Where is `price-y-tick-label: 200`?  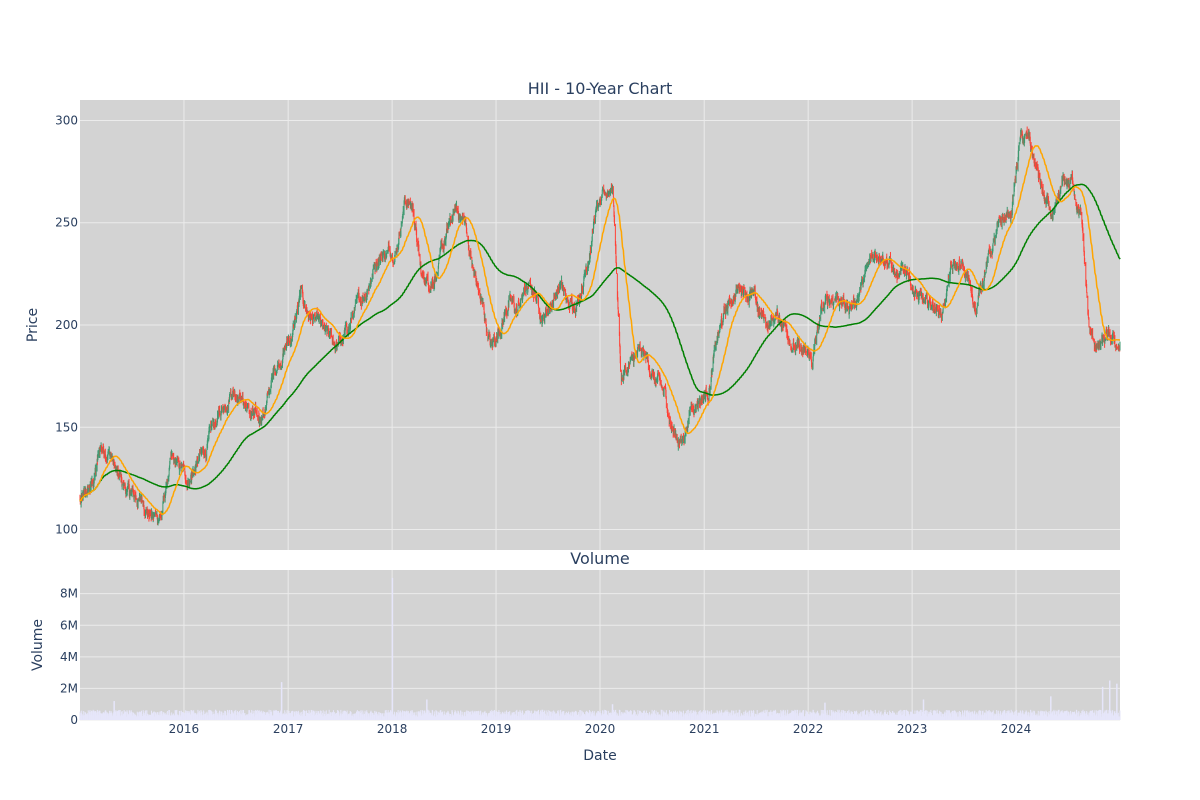 price-y-tick-label: 200 is located at coordinates (66, 325).